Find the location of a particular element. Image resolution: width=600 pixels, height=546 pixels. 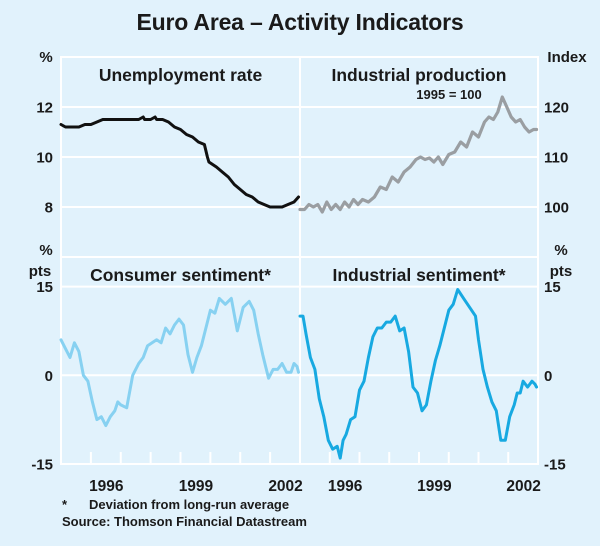

footnote-marker: * is located at coordinates (65, 504).